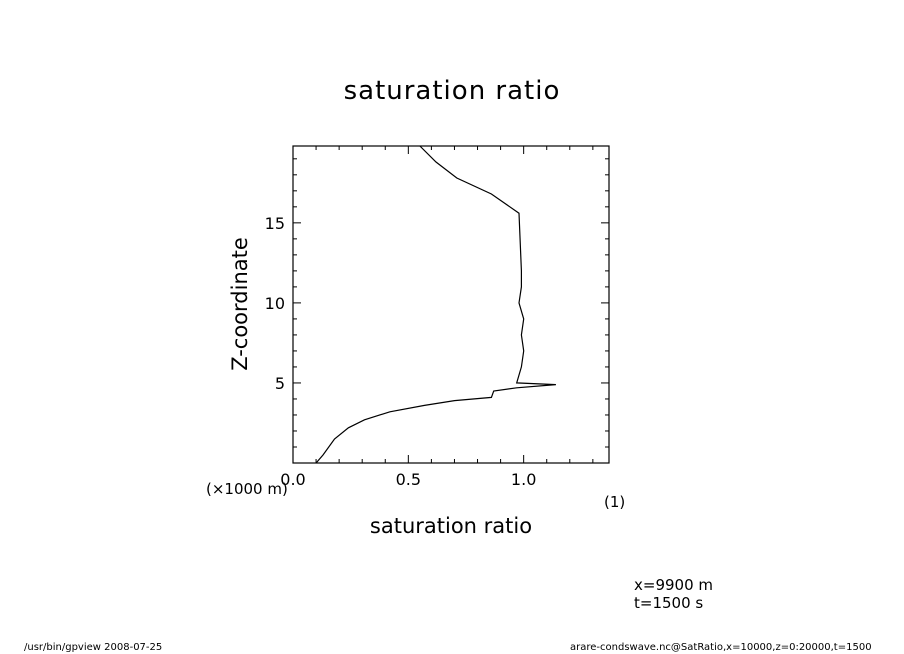  Describe the element at coordinates (401, 351) in the screenshot. I see `axis-tick-labels: 0.0 0.5 1.0 5 10 15` at that location.